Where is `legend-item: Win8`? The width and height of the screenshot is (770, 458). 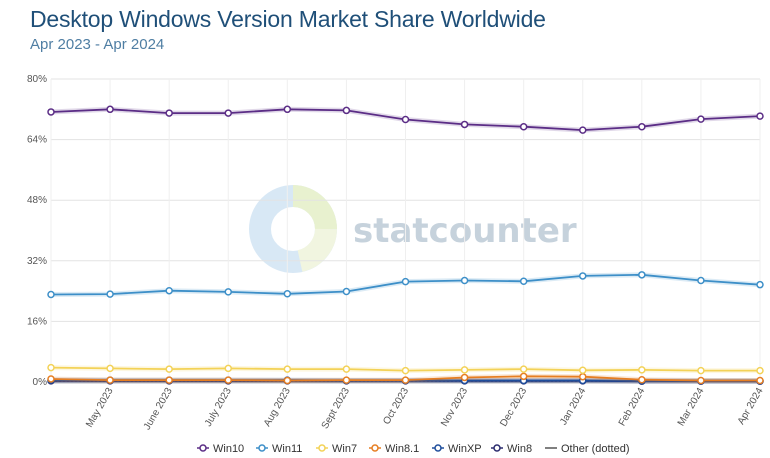 legend-item: Win8 is located at coordinates (511, 449).